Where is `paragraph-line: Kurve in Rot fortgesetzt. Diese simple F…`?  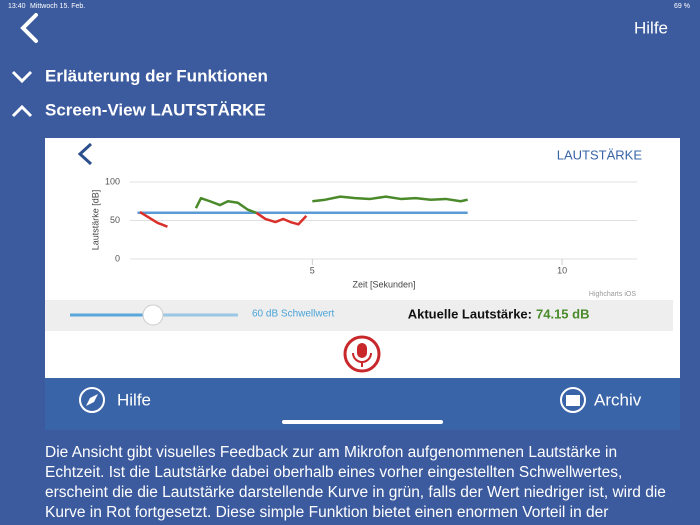 paragraph-line: Kurve in Rot fortgesetzt. Diese simple F… is located at coordinates (326, 512).